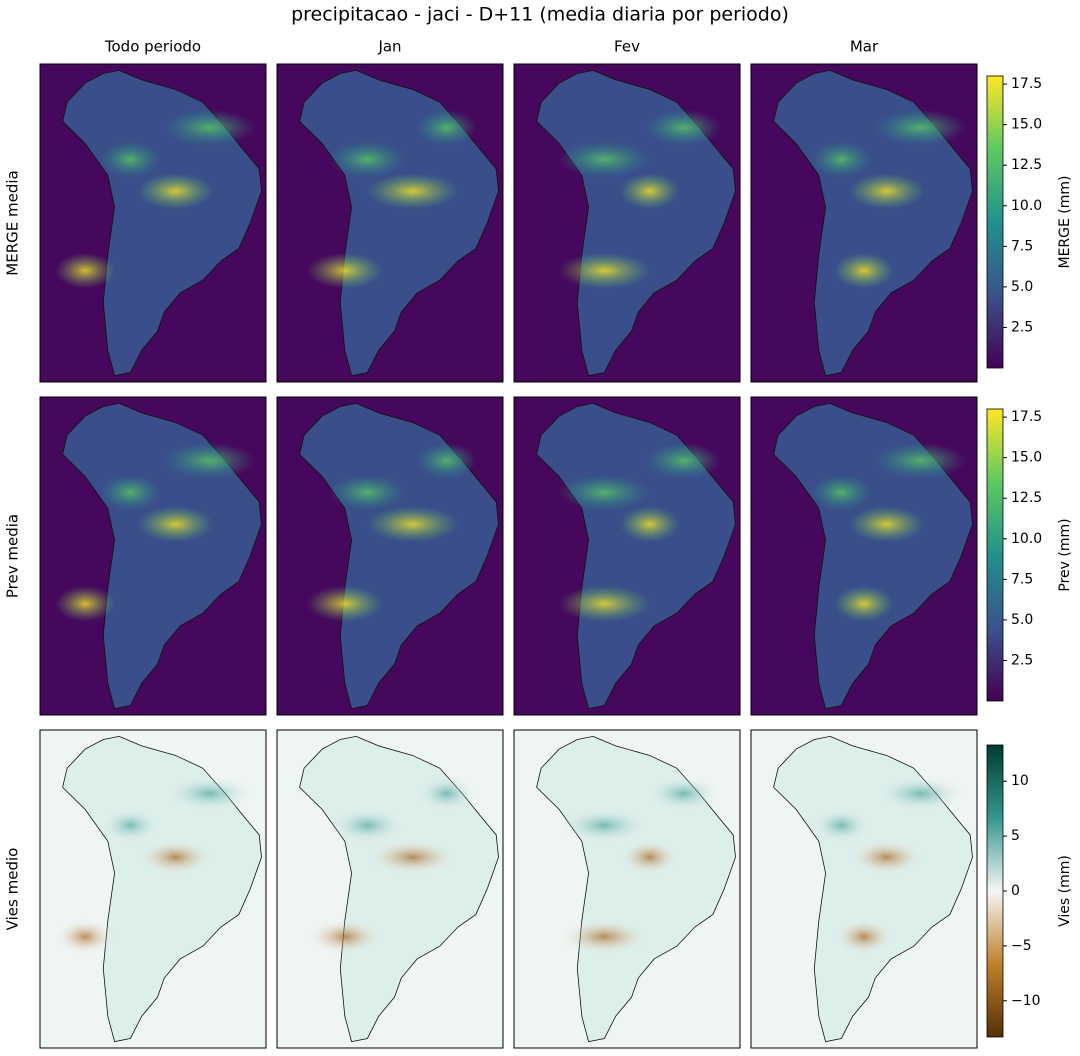 The image size is (1080, 1056). What do you see at coordinates (627, 47) in the screenshot?
I see `column-title: Fev` at bounding box center [627, 47].